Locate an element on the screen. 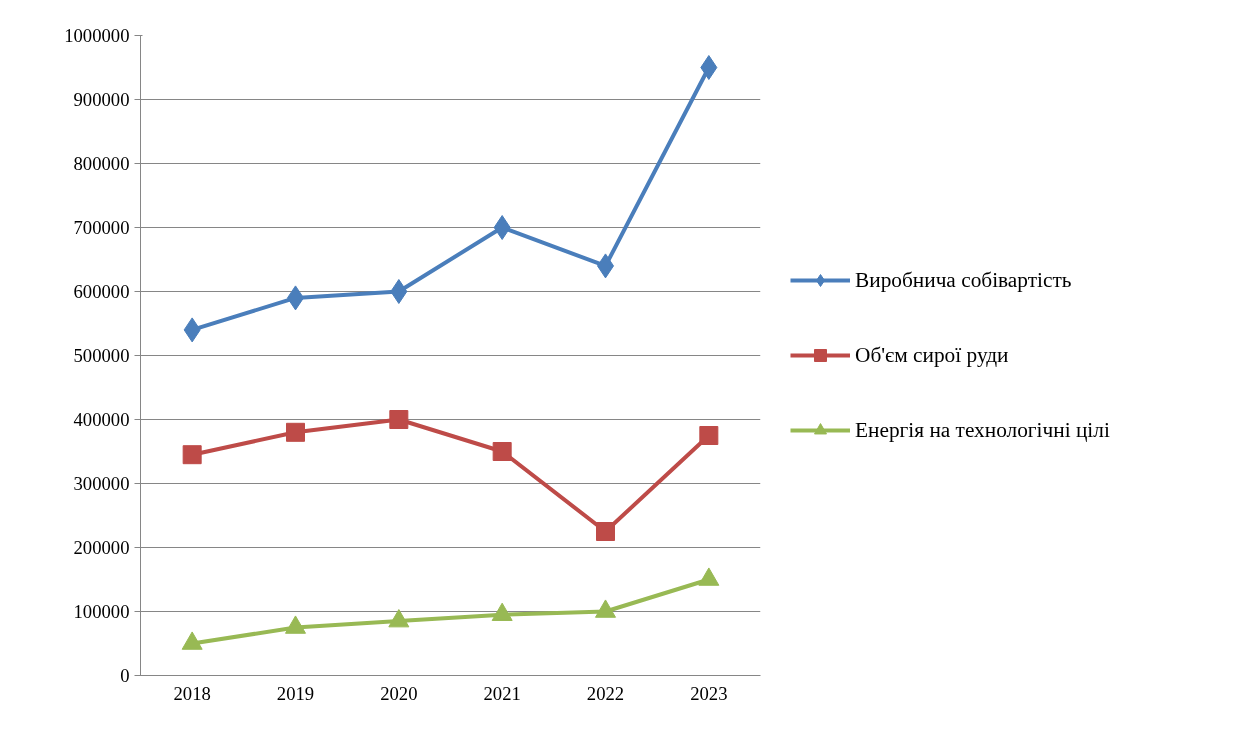 The height and width of the screenshot is (744, 1234). x-tick-label: 2019 is located at coordinates (295, 693).